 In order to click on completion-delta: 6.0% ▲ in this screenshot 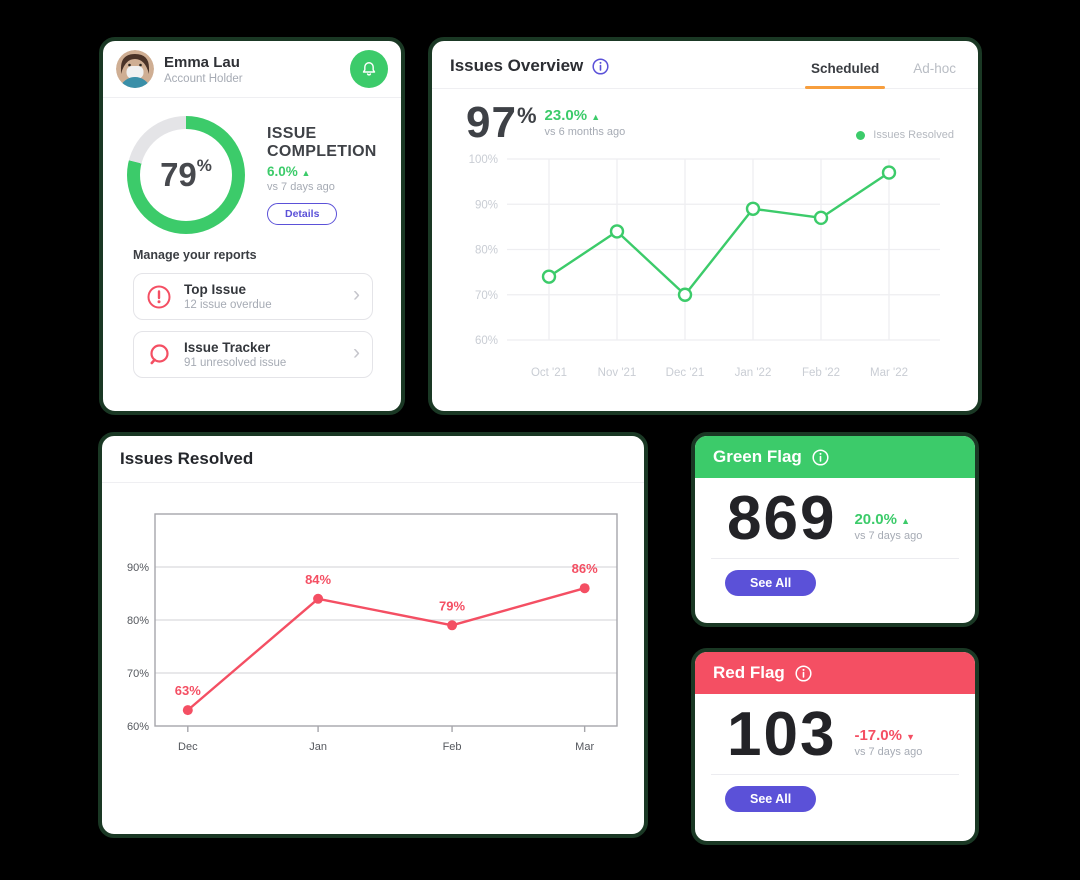, I will do `click(289, 172)`.